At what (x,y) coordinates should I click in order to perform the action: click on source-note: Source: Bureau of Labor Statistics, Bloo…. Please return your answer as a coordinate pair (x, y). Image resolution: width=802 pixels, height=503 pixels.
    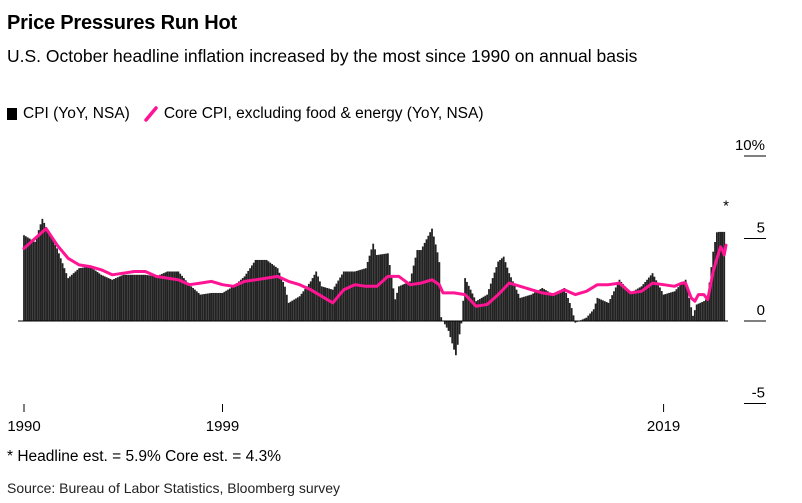
    Looking at the image, I should click on (174, 488).